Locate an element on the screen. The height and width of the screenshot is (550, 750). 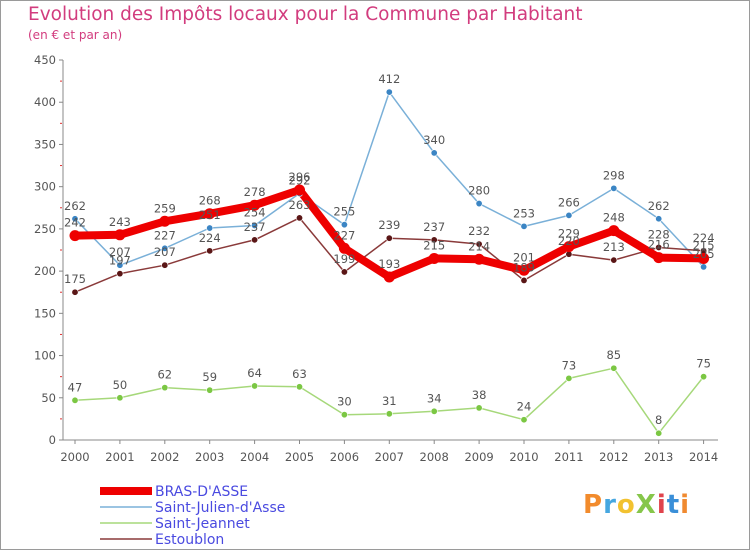
x-tick-label: 2012 is located at coordinates (613, 457).